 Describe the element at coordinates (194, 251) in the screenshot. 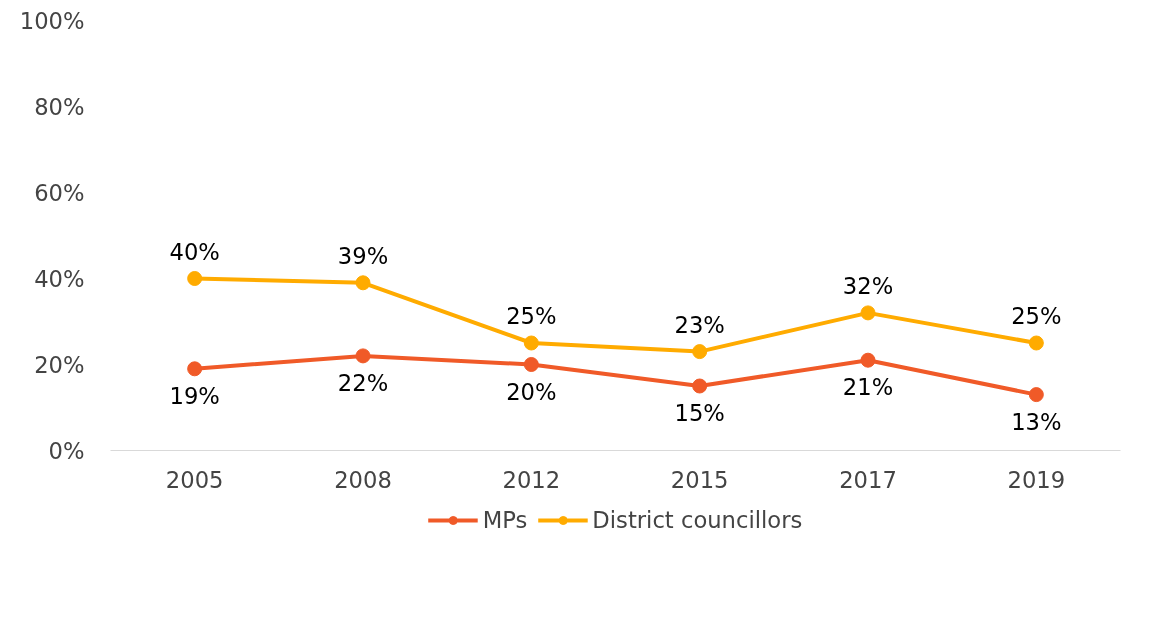

I see `data-label: 40%` at that location.